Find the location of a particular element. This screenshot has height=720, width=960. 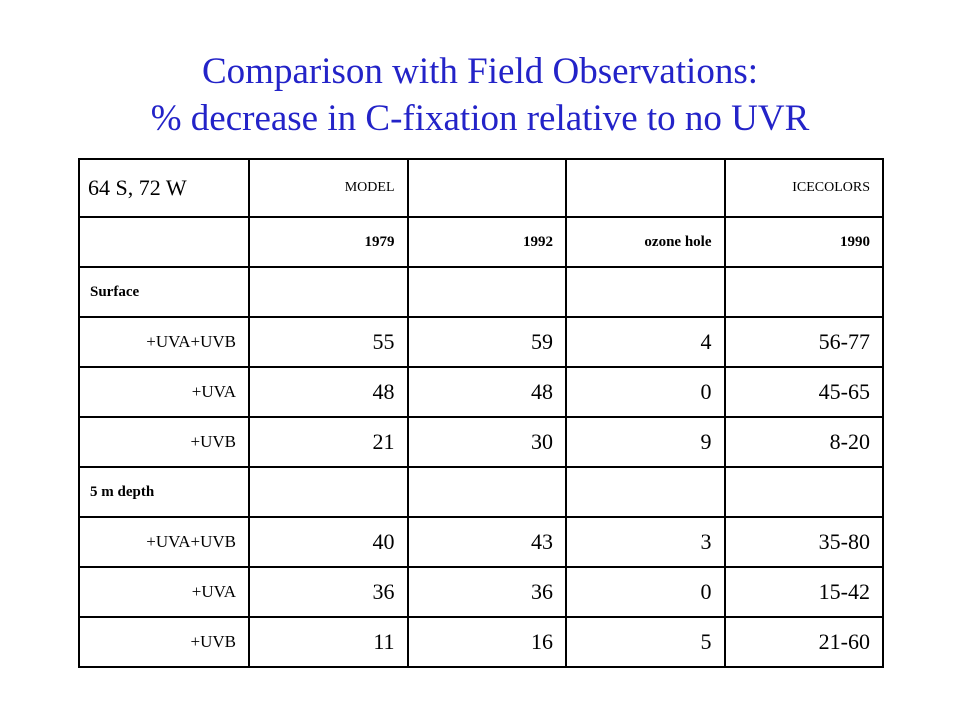

value-cell: 45-65 is located at coordinates (803, 392).